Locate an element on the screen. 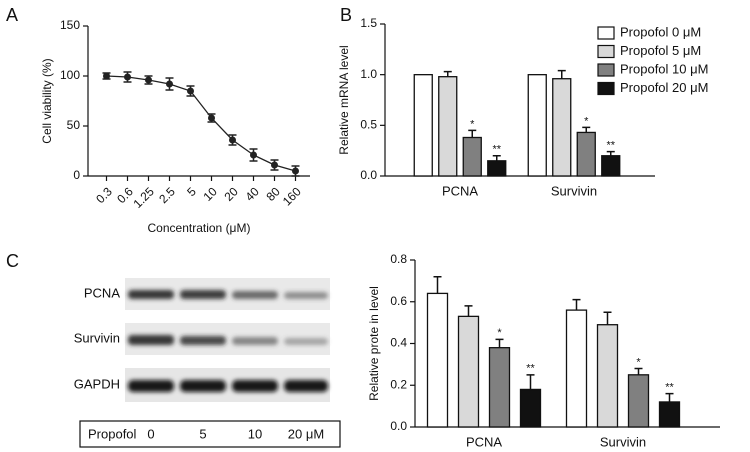 This screenshot has height=452, width=750. legend-label: Propofol 20 μM is located at coordinates (664, 87).